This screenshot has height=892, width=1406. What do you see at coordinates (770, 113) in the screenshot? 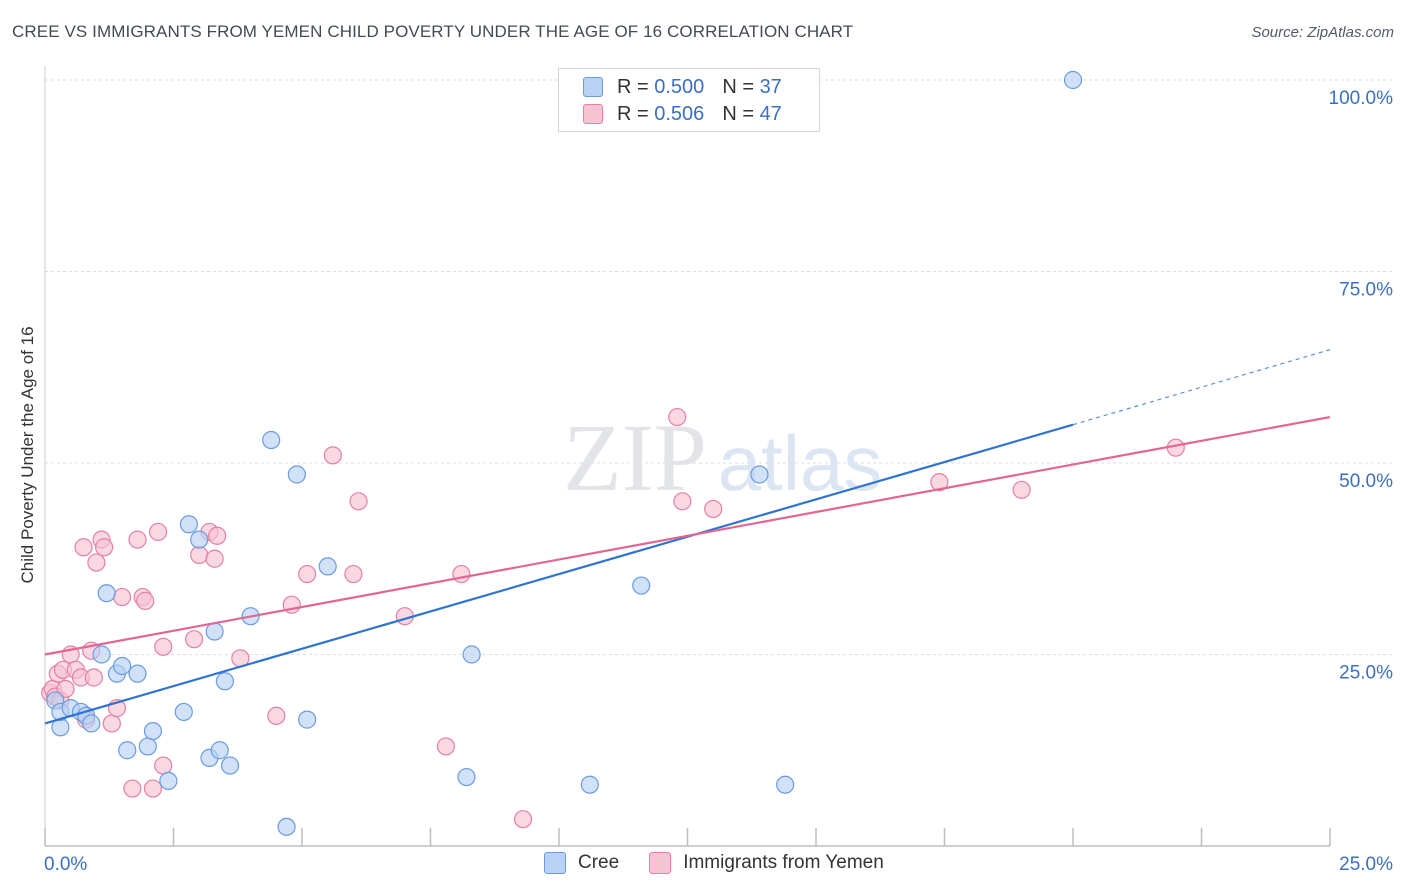
I see `legend-n-value: 47` at bounding box center [770, 113].